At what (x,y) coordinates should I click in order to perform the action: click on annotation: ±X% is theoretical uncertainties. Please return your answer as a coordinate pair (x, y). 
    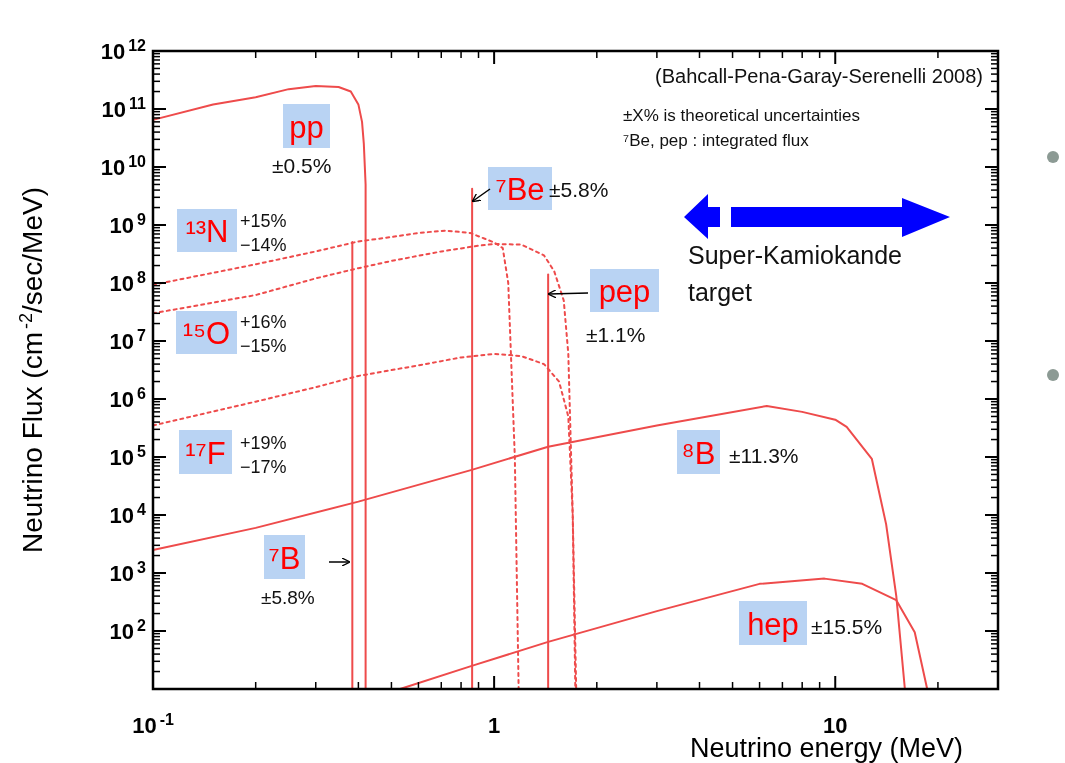
    Looking at the image, I should click on (742, 115).